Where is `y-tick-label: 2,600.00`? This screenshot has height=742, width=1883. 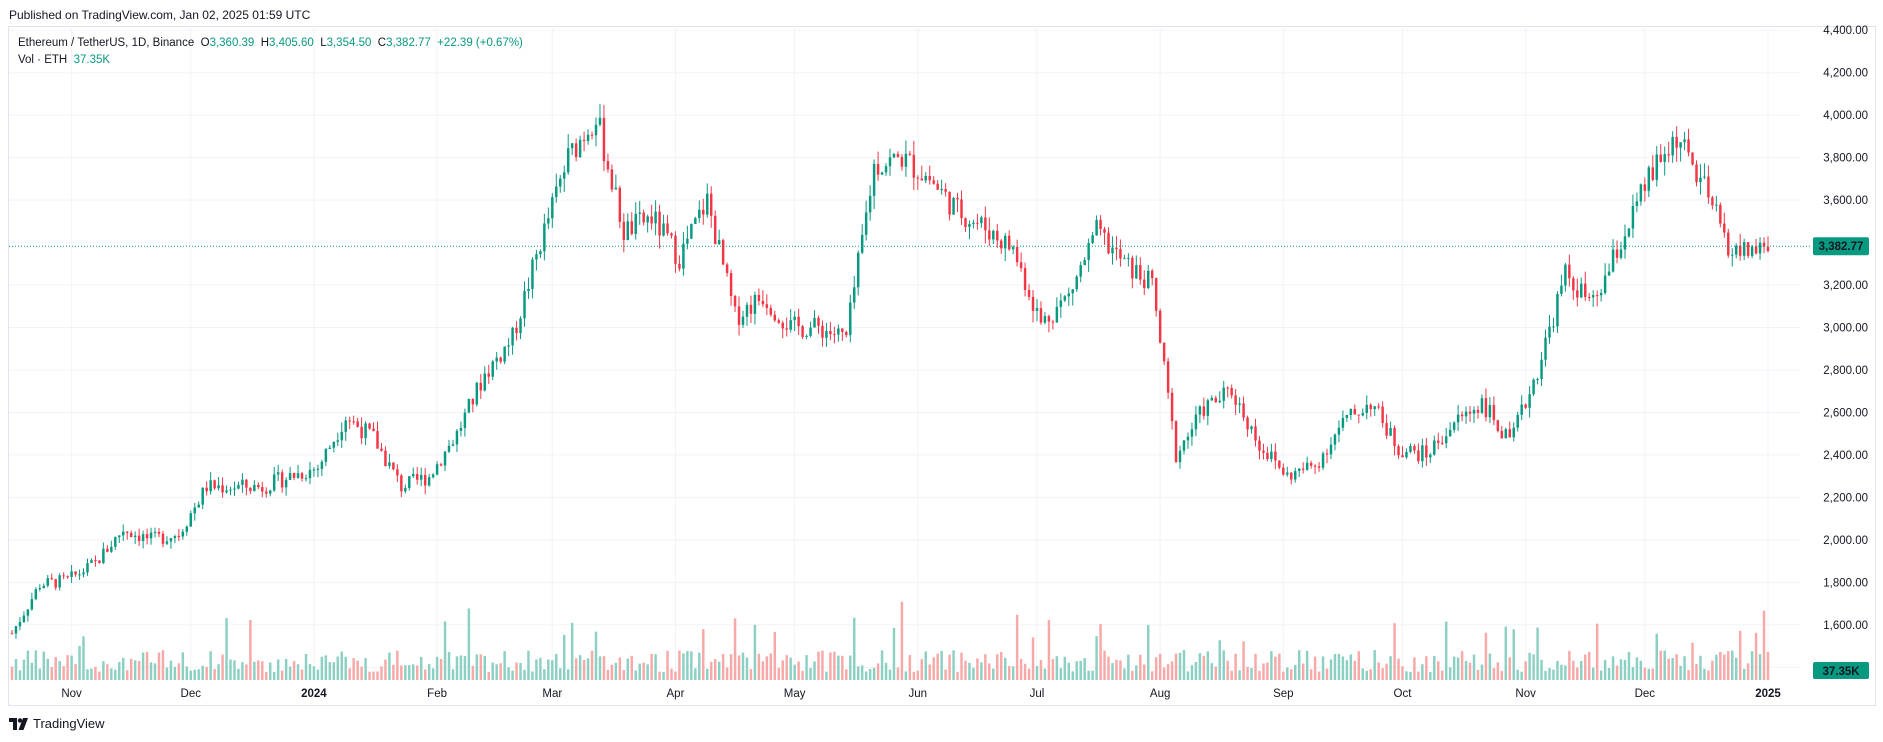 y-tick-label: 2,600.00 is located at coordinates (1845, 413).